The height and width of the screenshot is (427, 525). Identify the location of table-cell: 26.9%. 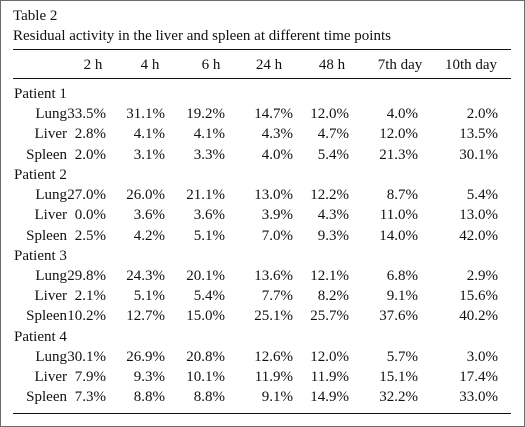
(145, 356).